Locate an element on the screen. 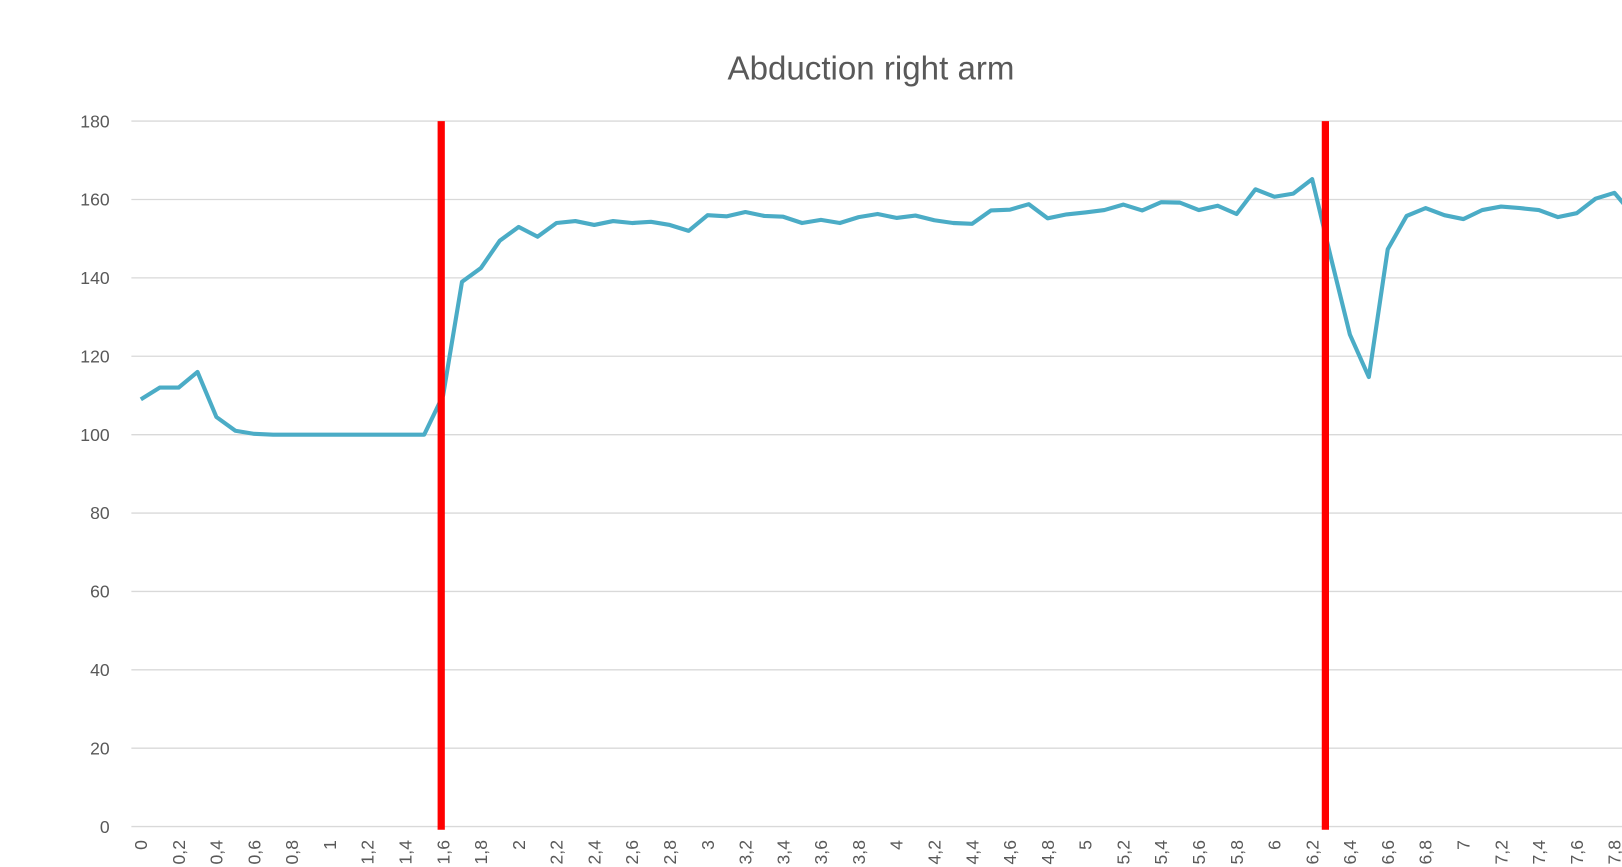  x-tick-label: 5,2 is located at coordinates (1123, 852).